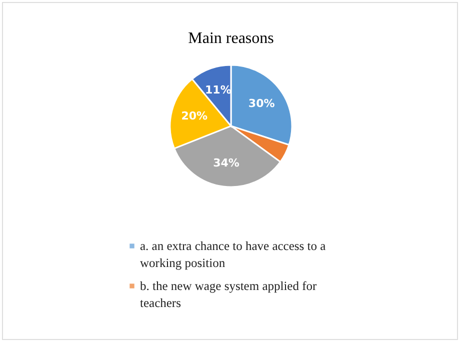  What do you see at coordinates (261, 103) in the screenshot?
I see `data-label: 30%` at bounding box center [261, 103].